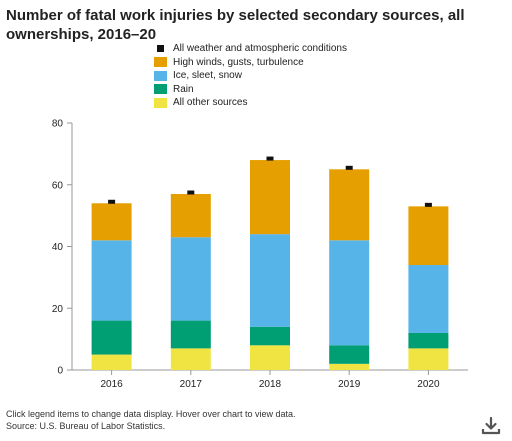  What do you see at coordinates (238, 62) in the screenshot?
I see `legend-label-high-winds: High winds, gusts, turbulence` at bounding box center [238, 62].